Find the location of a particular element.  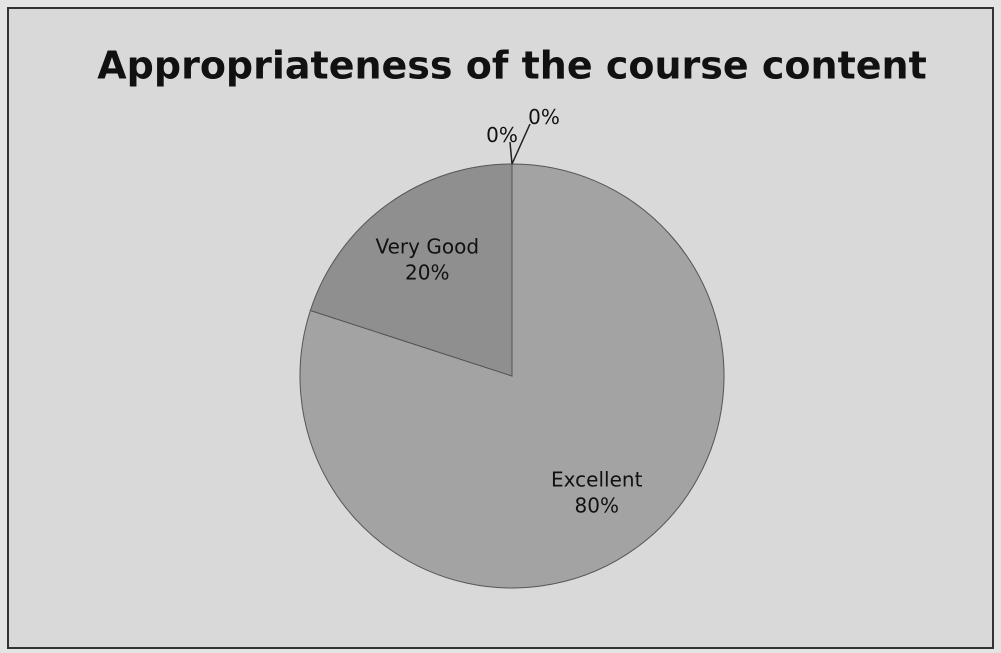

data-label: Very Good 20% is located at coordinates (428, 259).